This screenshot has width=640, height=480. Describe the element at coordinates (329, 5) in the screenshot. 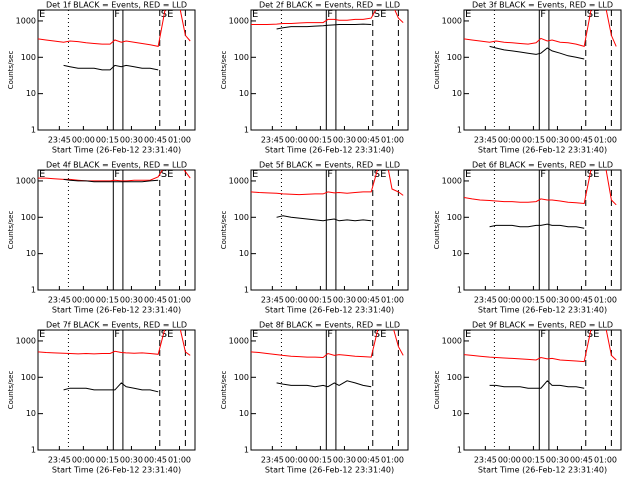

I see `chart-title: Det 2f BLACK = Events, RED = LLD` at that location.